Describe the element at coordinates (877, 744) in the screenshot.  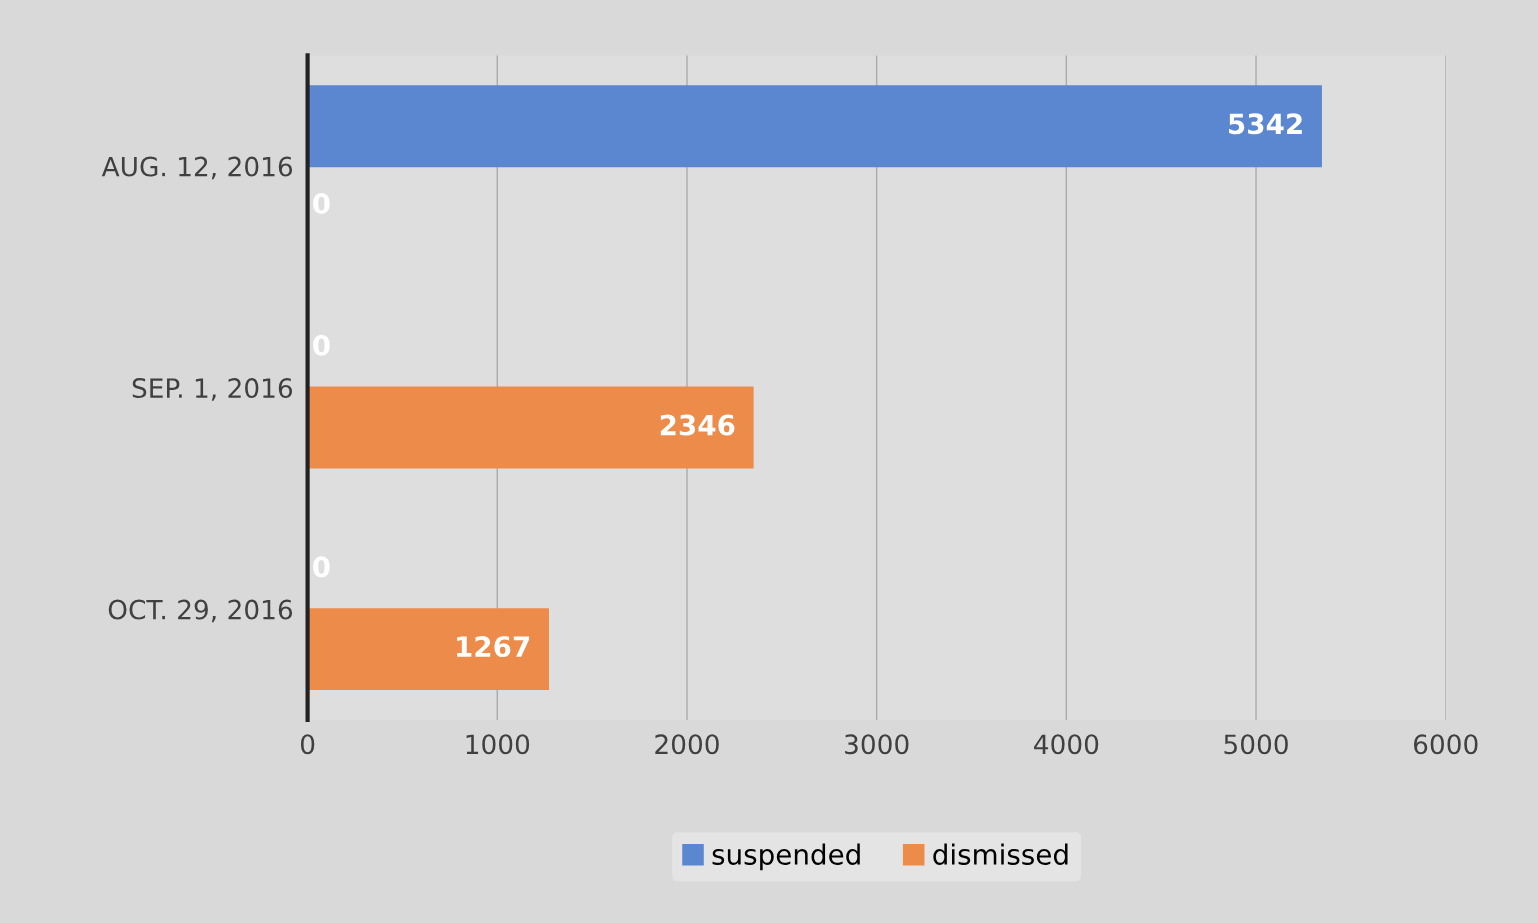
I see `x-tick-label: 3000` at that location.